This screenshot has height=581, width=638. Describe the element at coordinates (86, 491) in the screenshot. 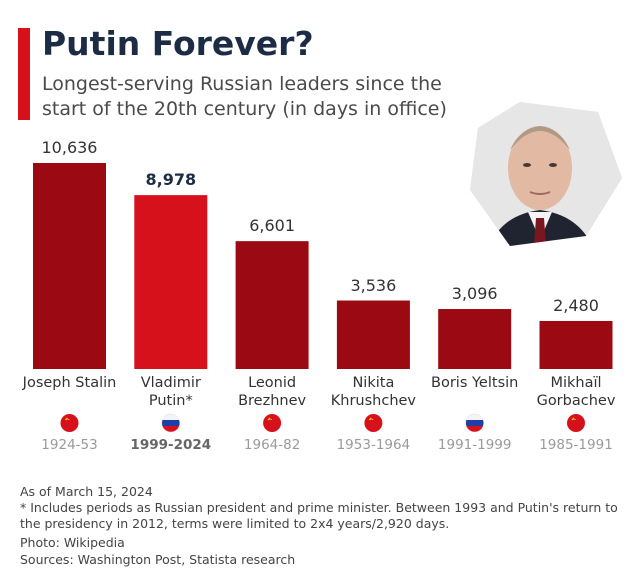

I see `note: As of March 15, 2024` at that location.